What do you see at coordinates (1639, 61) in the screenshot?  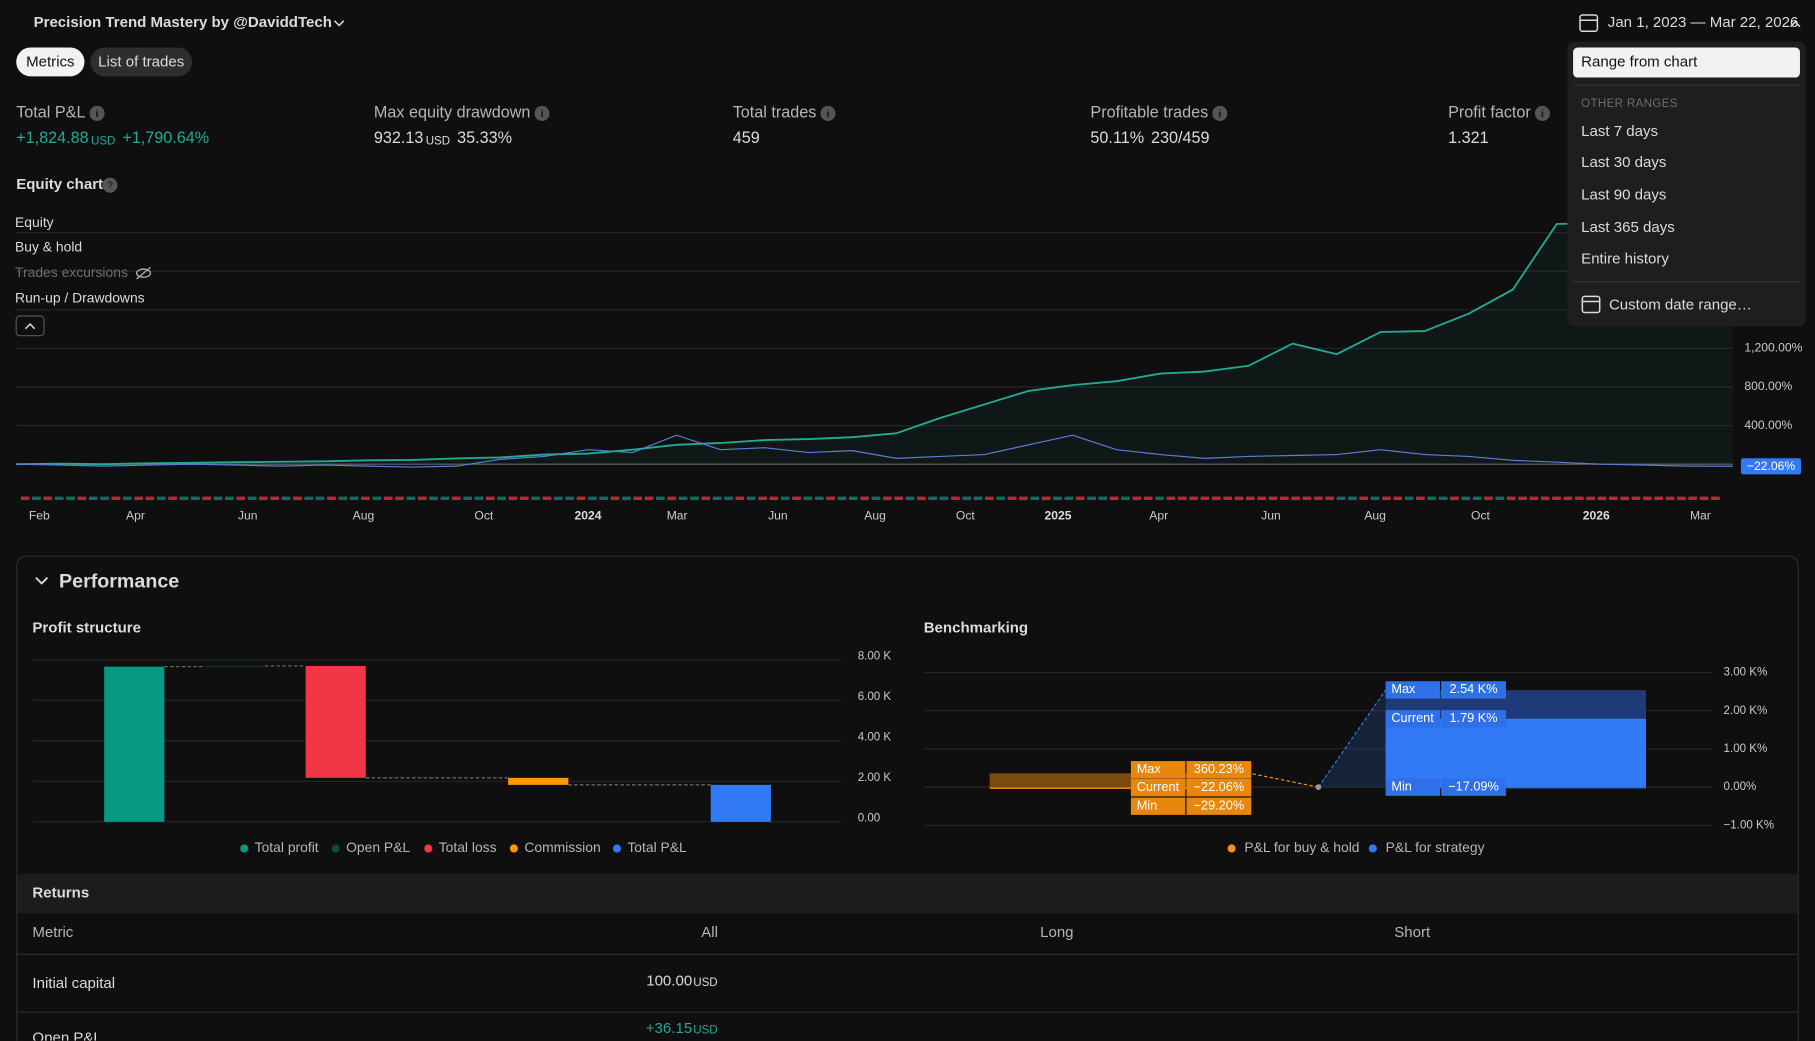 I see `dropdown-item: Range from chart` at bounding box center [1639, 61].